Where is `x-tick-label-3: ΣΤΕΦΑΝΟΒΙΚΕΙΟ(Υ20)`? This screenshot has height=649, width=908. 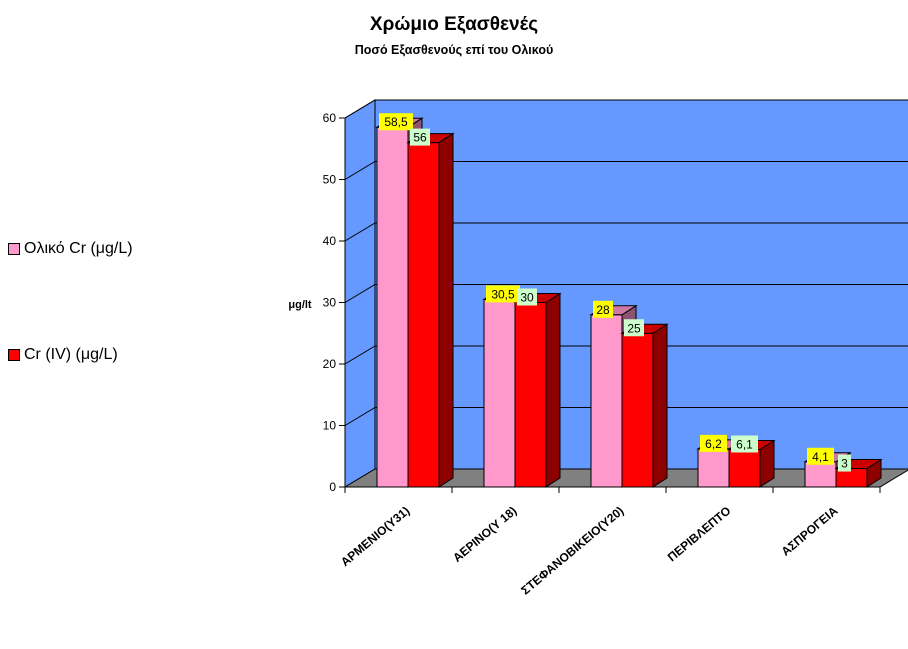
x-tick-label-3: ΣΤΕΦΑΝΟΒΙΚΕΙΟ(Υ20) is located at coordinates (572, 551).